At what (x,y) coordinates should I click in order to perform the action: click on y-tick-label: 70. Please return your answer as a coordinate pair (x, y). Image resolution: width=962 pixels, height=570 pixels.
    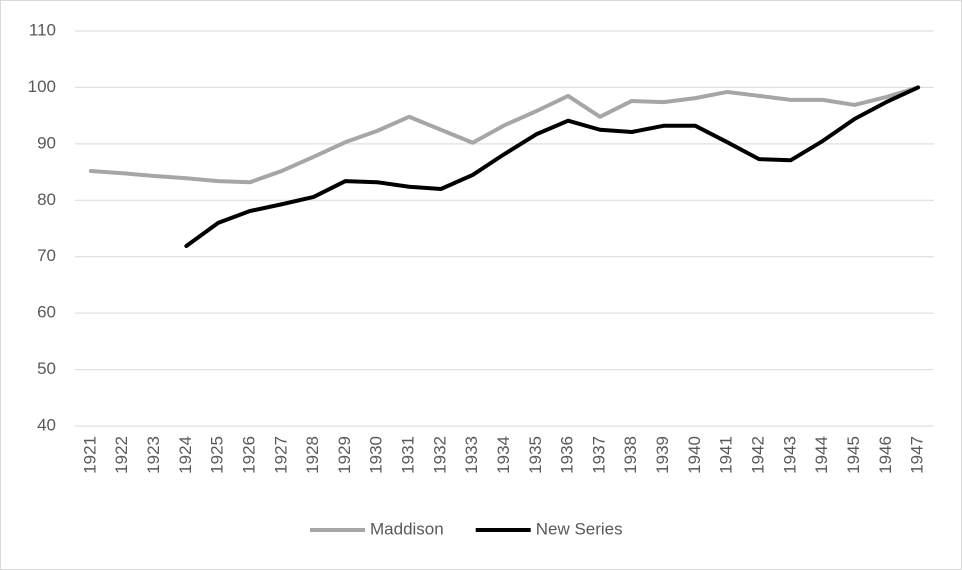
    Looking at the image, I should click on (46, 255).